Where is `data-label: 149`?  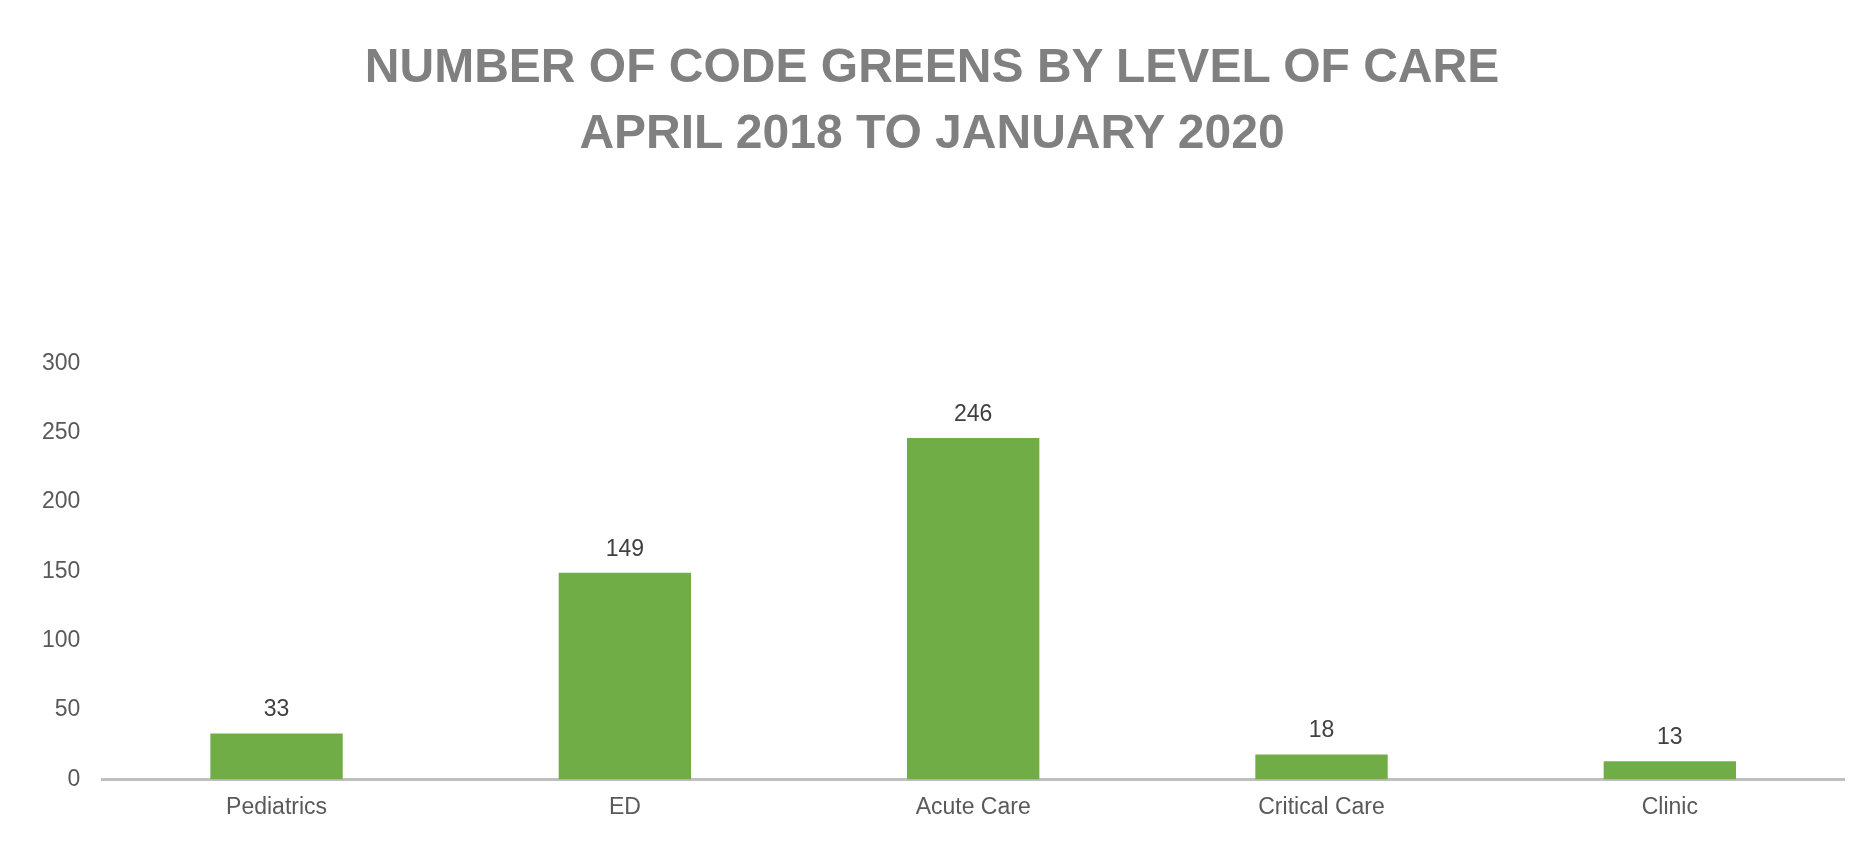 data-label: 149 is located at coordinates (625, 547).